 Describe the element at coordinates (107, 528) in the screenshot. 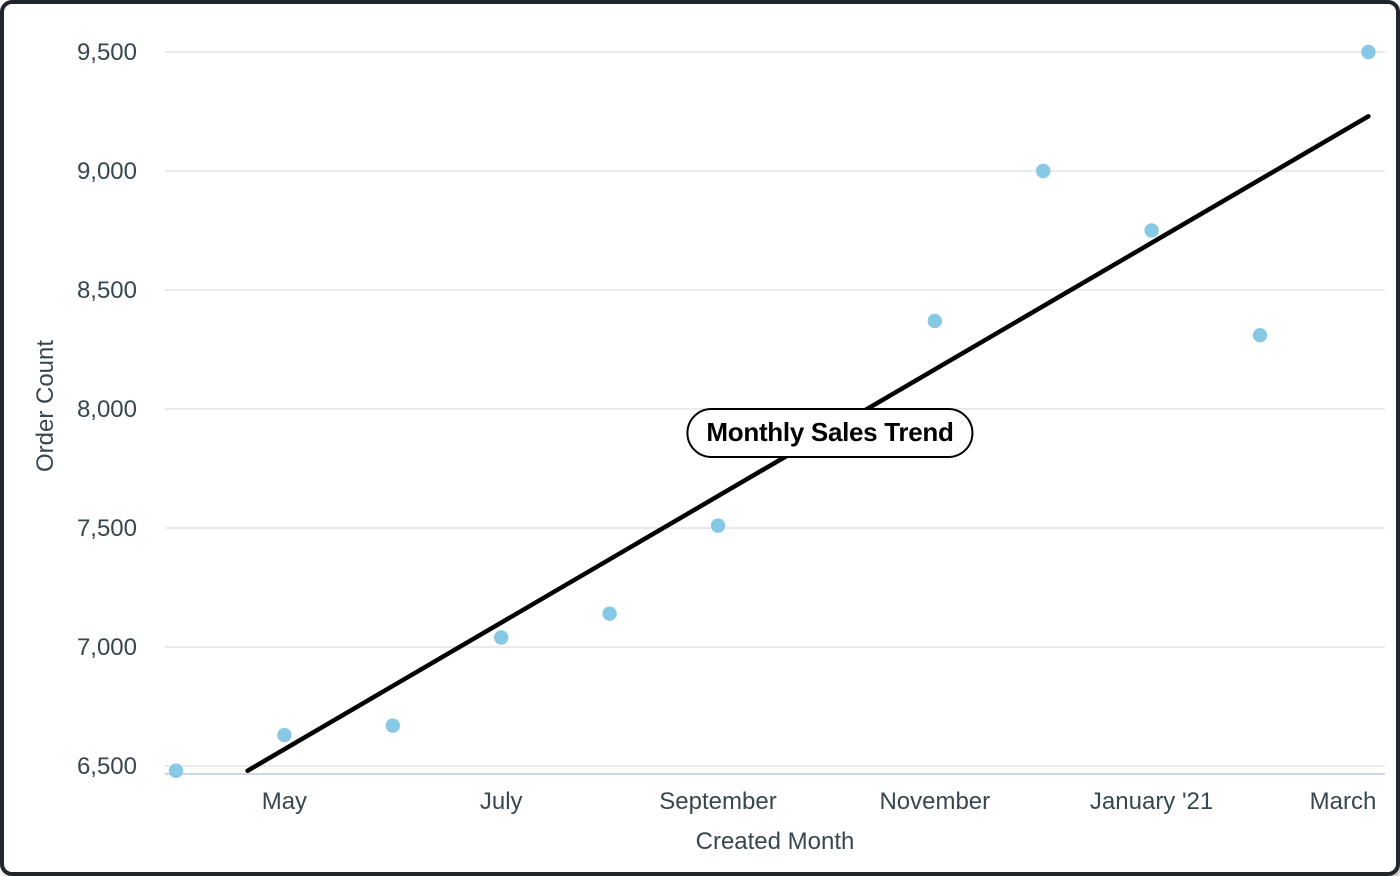

I see `y-tick-label: 7,500` at that location.